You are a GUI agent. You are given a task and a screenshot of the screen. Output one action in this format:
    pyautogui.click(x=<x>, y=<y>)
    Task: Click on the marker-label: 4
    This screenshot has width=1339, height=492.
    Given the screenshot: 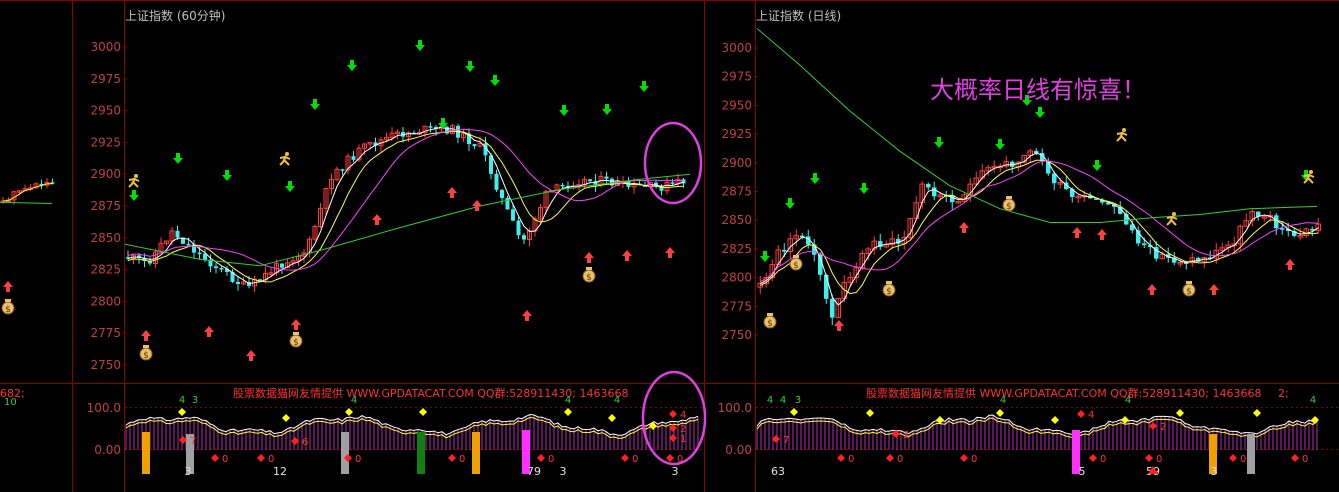 What is the action you would take?
    pyautogui.click(x=1091, y=415)
    